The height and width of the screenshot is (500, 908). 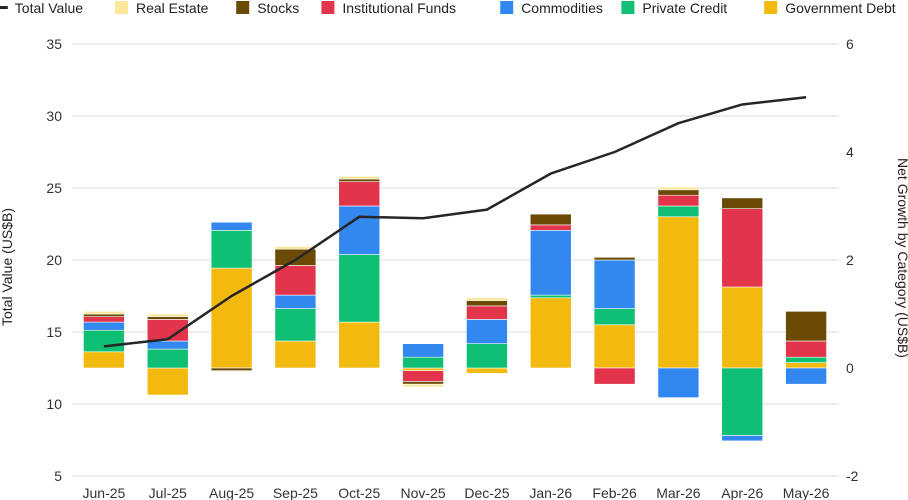 I want to click on legend-item-government-debt: Government Debt, so click(x=830, y=8).